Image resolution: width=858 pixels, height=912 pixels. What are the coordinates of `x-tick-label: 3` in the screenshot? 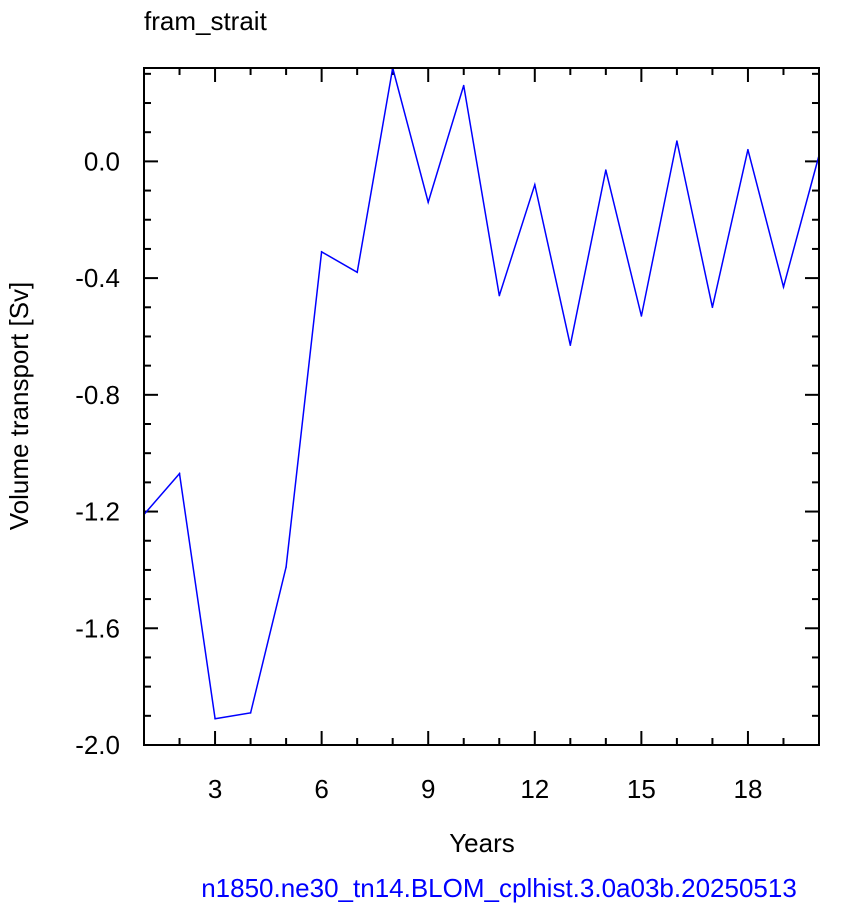 It's located at (215, 789).